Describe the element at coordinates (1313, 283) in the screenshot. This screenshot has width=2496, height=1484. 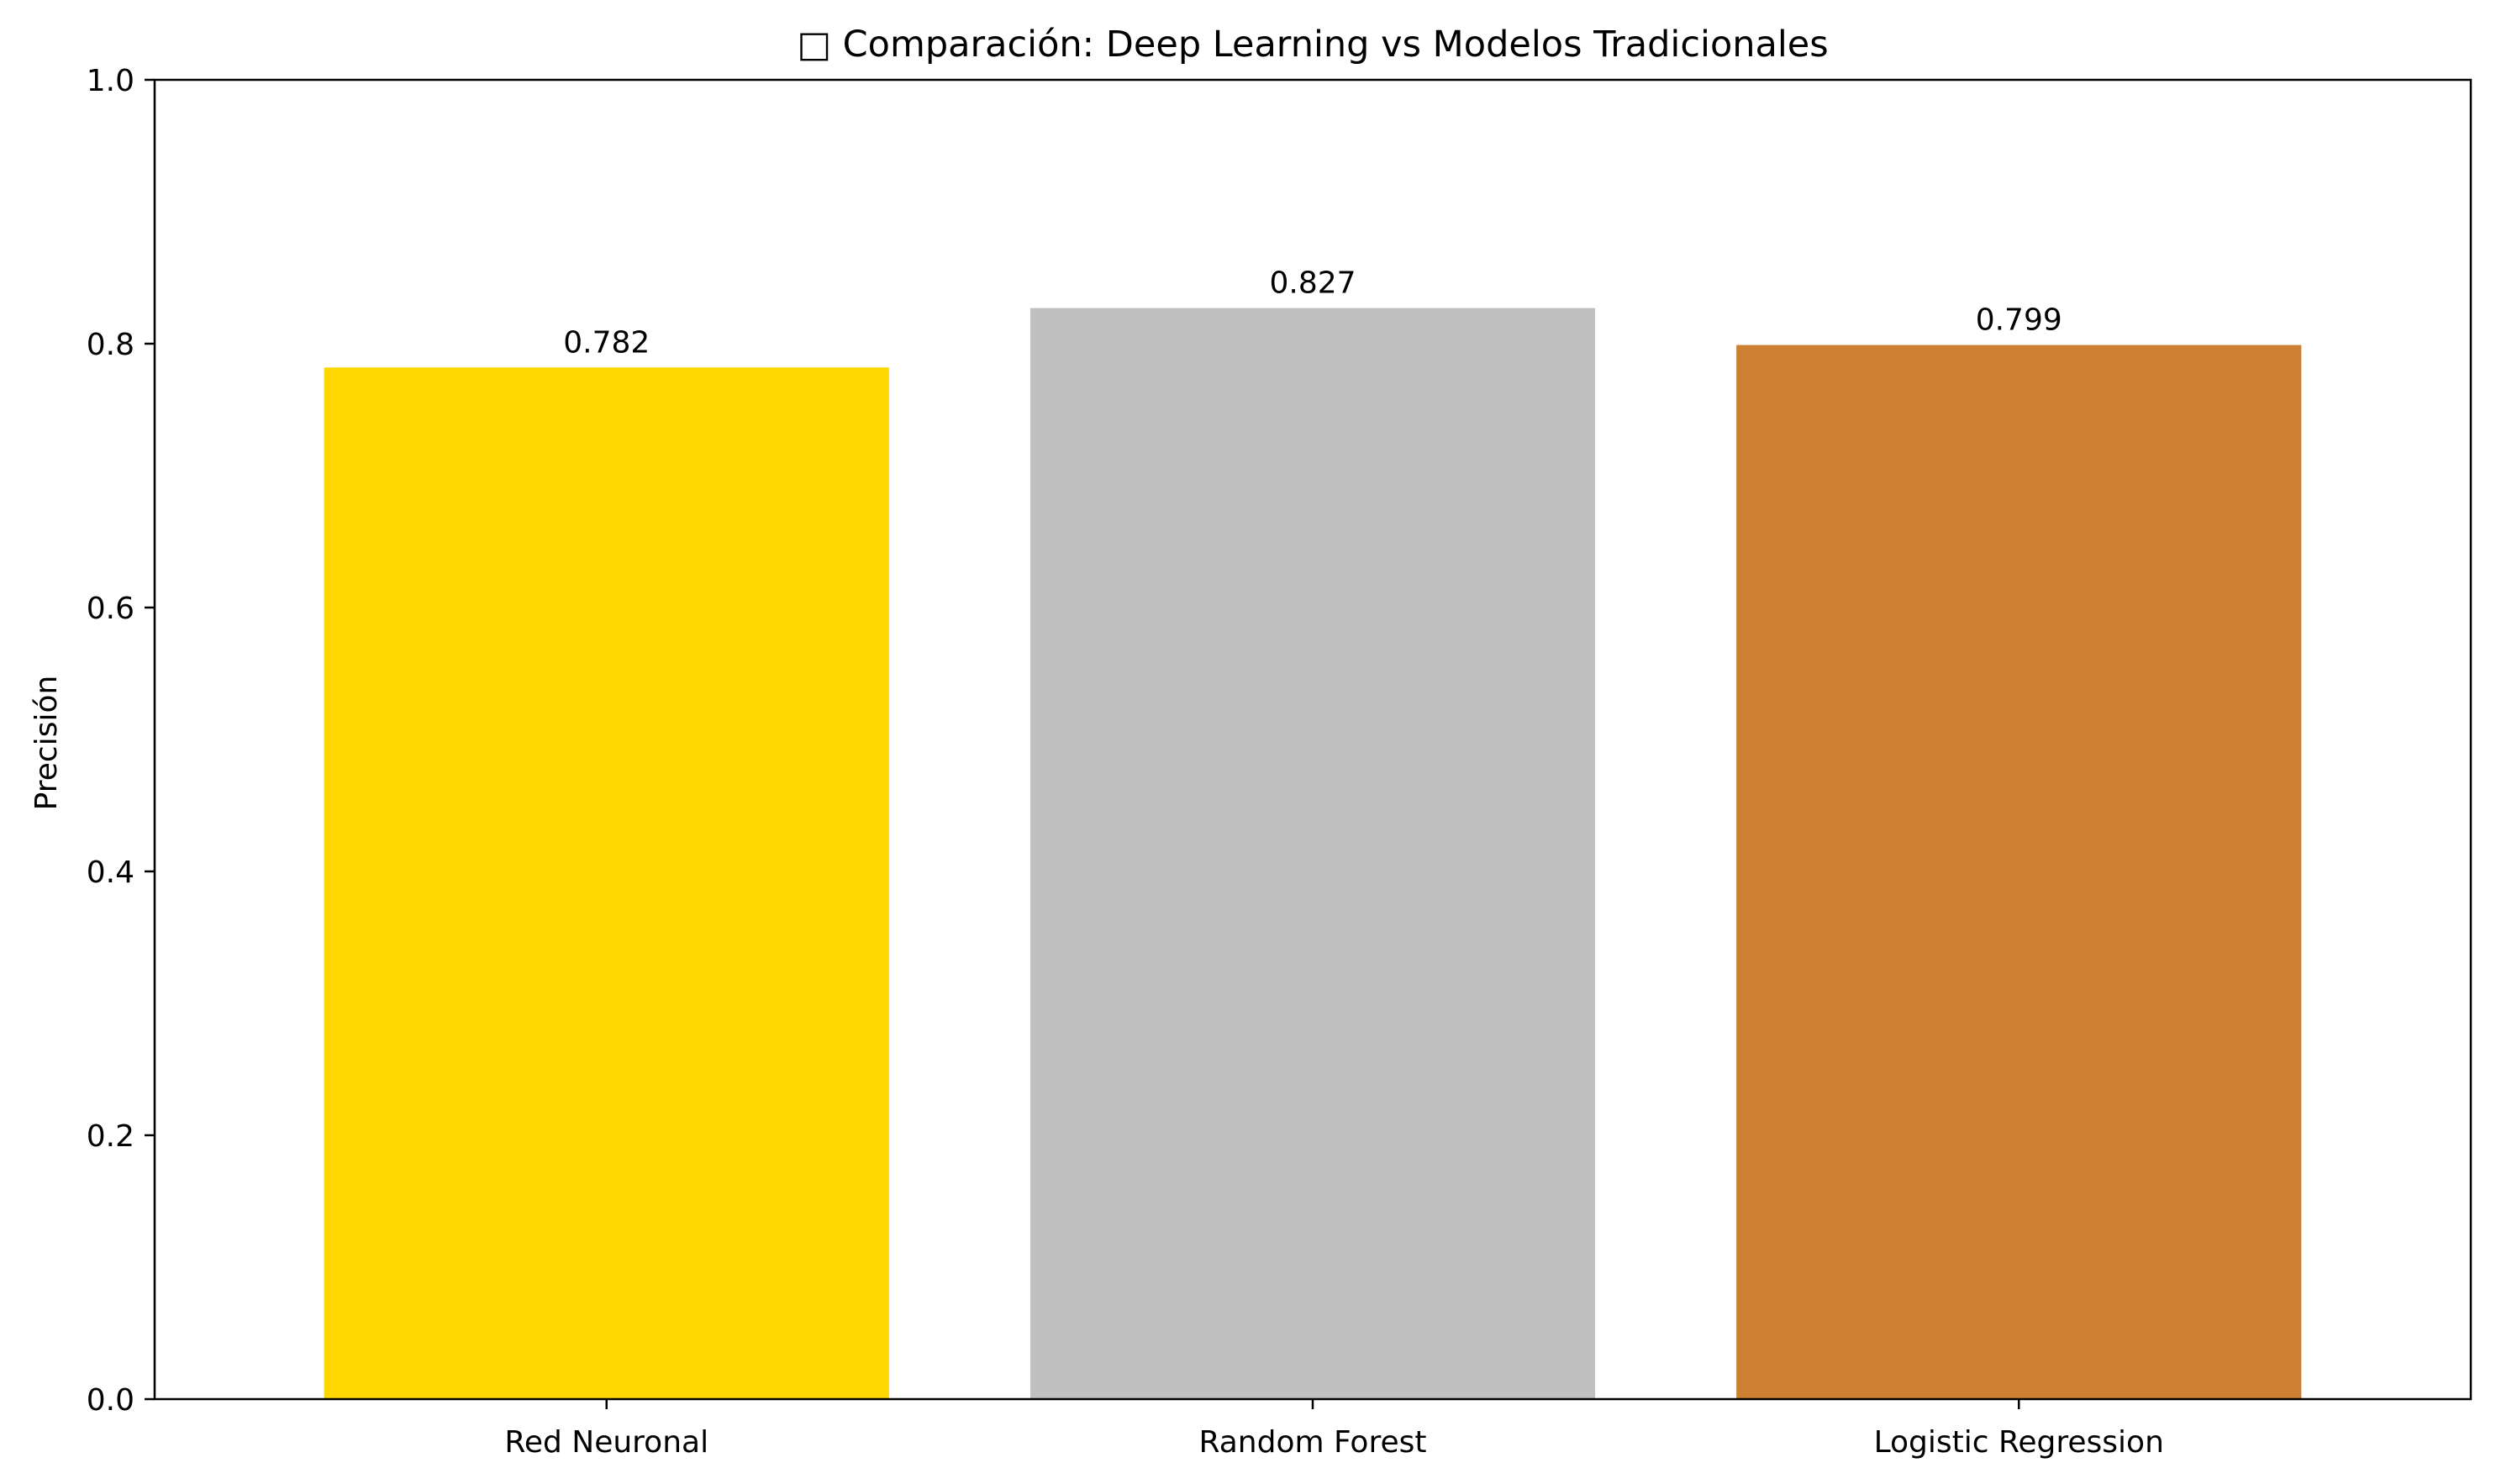
I see `bar-value-label: 0.827` at that location.